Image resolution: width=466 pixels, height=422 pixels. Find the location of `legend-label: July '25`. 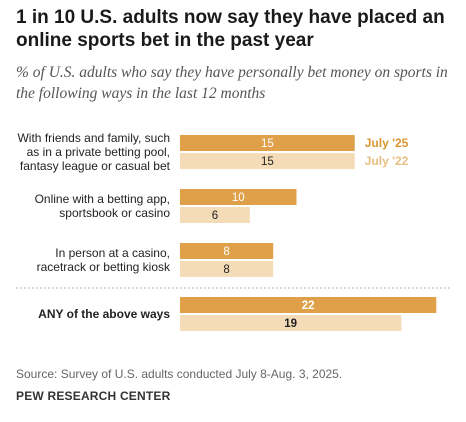

legend-label: July '25 is located at coordinates (387, 143).